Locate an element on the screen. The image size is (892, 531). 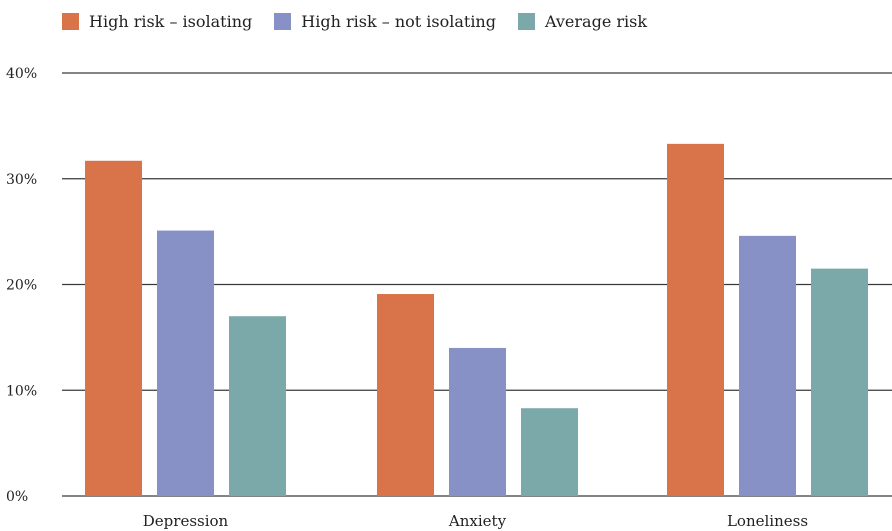
legend-item-high-risk-not-isolating: High risk – not isolating is located at coordinates (385, 21).